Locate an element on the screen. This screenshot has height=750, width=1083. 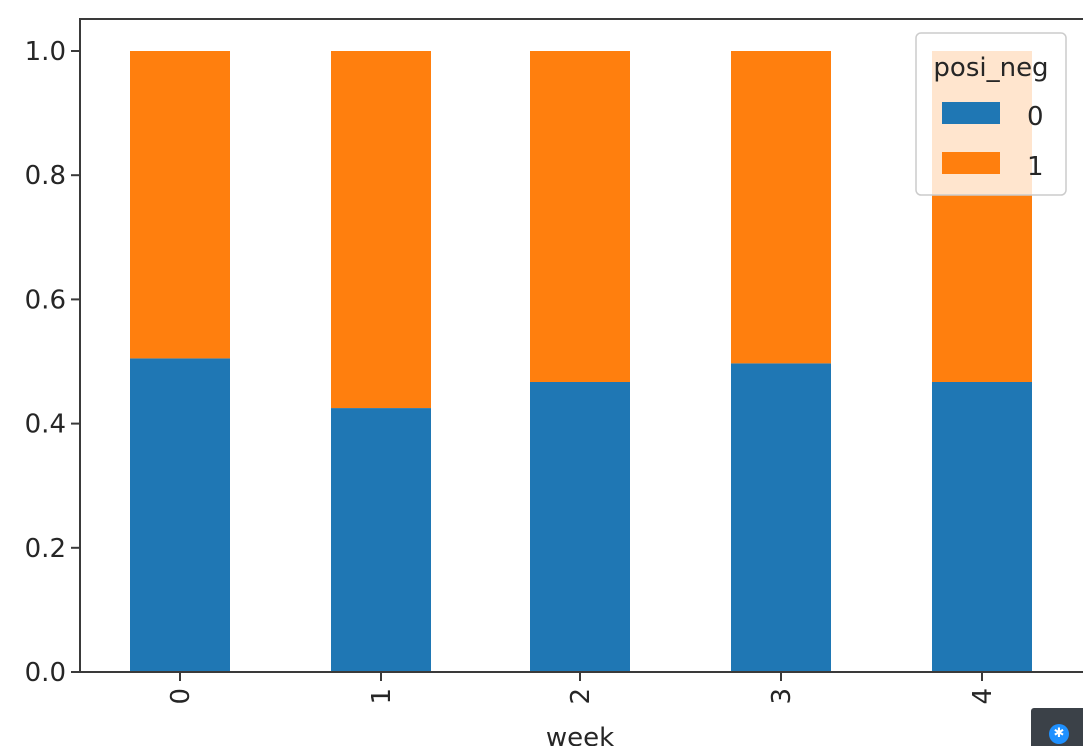
y-axis: 0.0 0.2 0.4 0.6 0.8 1.0 is located at coordinates (52, 362).